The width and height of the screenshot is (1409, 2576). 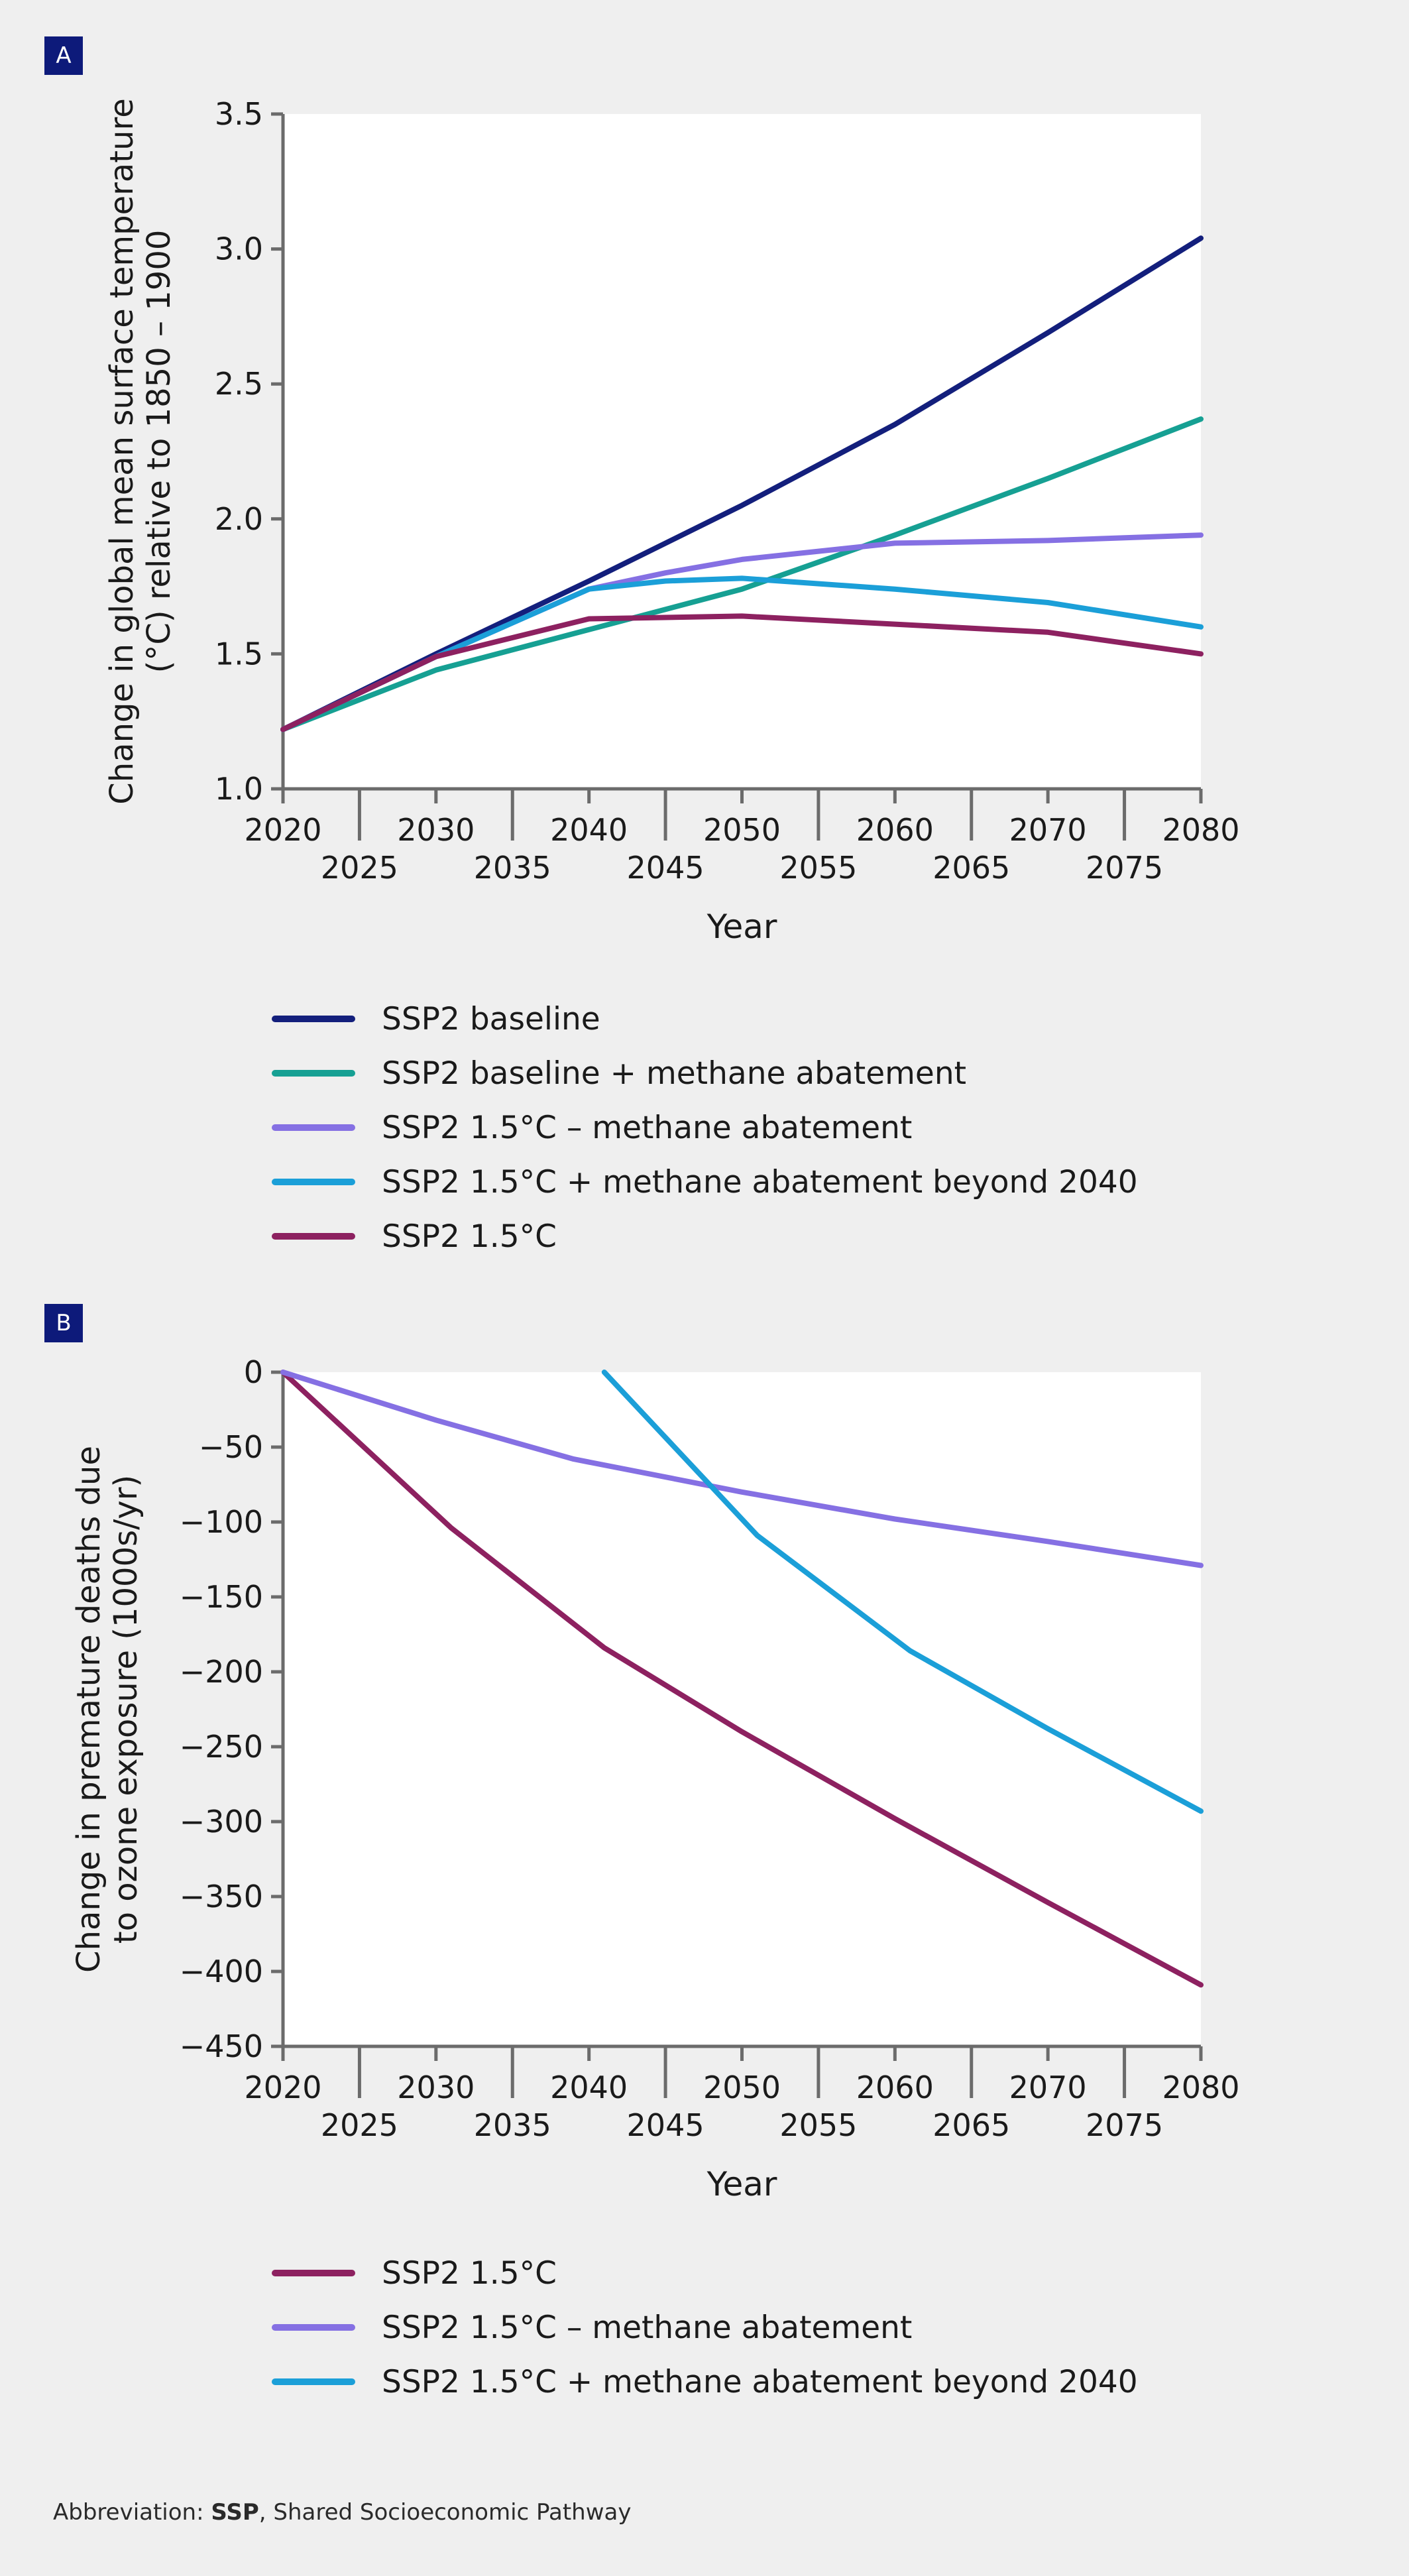 I want to click on y-tick-label: 3.0, so click(x=239, y=249).